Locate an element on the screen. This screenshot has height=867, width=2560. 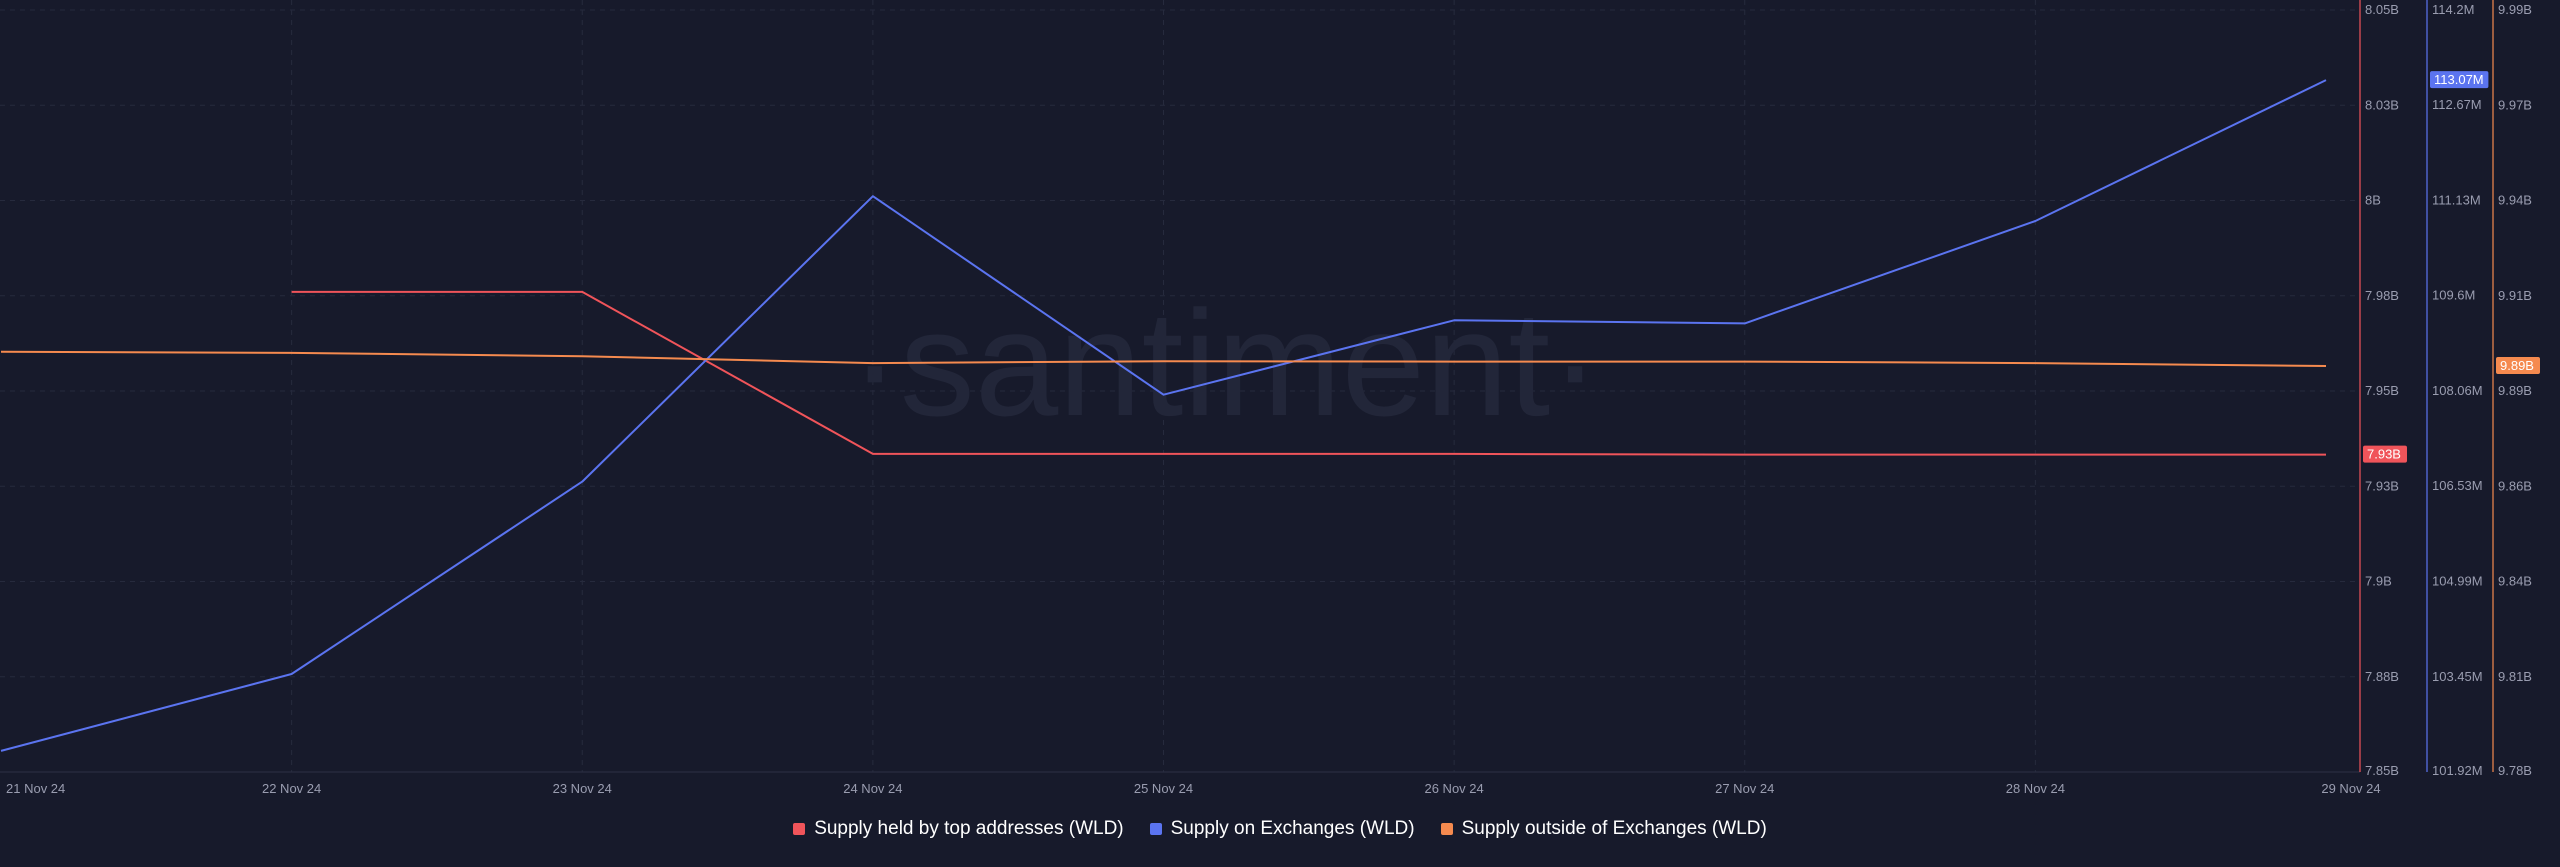
current-value-label-outside: 9.89B is located at coordinates (2517, 365).